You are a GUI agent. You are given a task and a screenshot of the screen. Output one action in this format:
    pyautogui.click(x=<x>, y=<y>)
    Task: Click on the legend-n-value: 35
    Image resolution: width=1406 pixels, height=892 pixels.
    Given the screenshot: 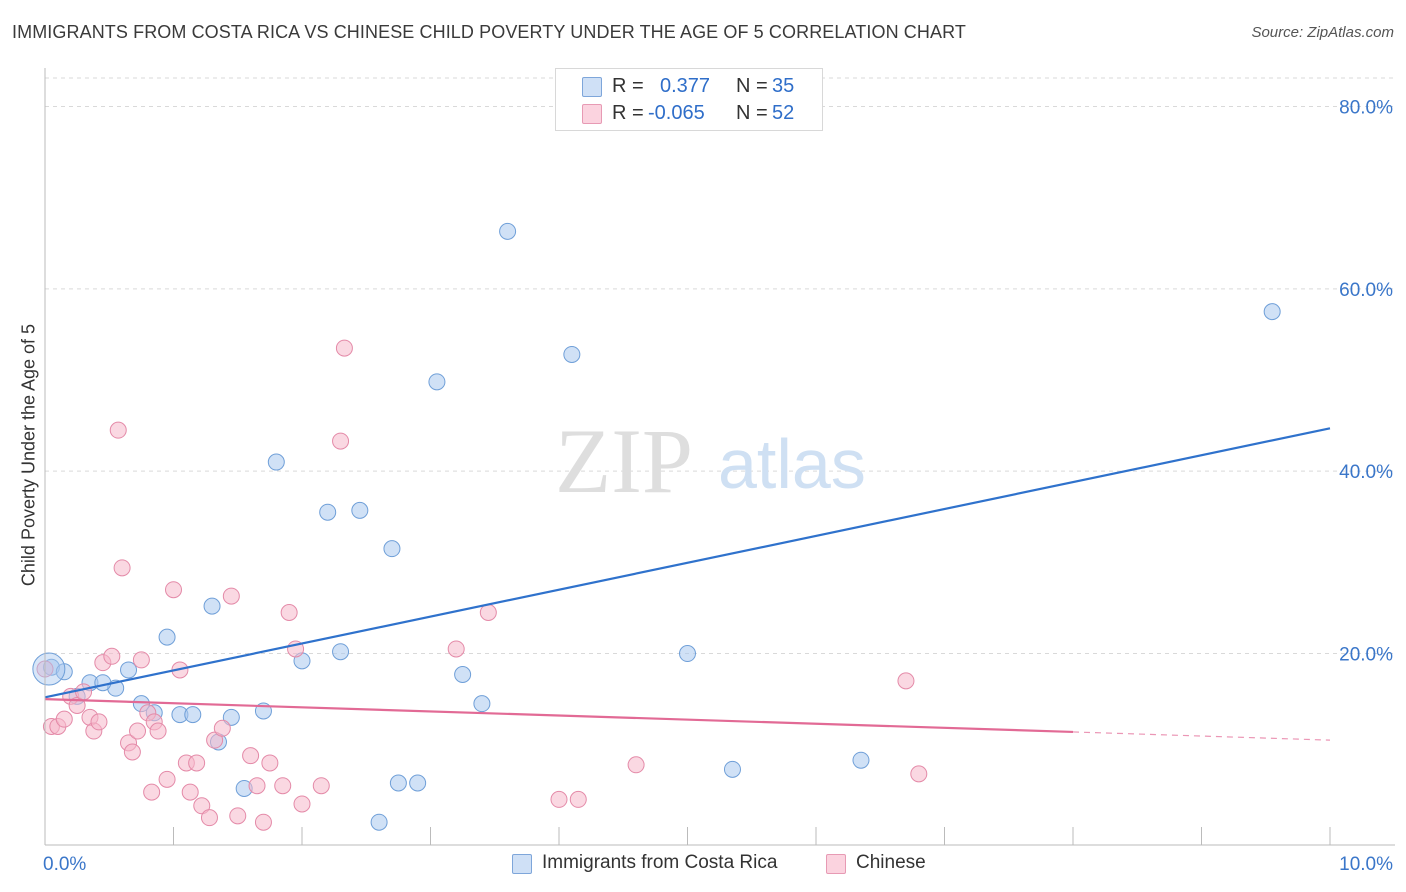 What is the action you would take?
    pyautogui.click(x=783, y=86)
    